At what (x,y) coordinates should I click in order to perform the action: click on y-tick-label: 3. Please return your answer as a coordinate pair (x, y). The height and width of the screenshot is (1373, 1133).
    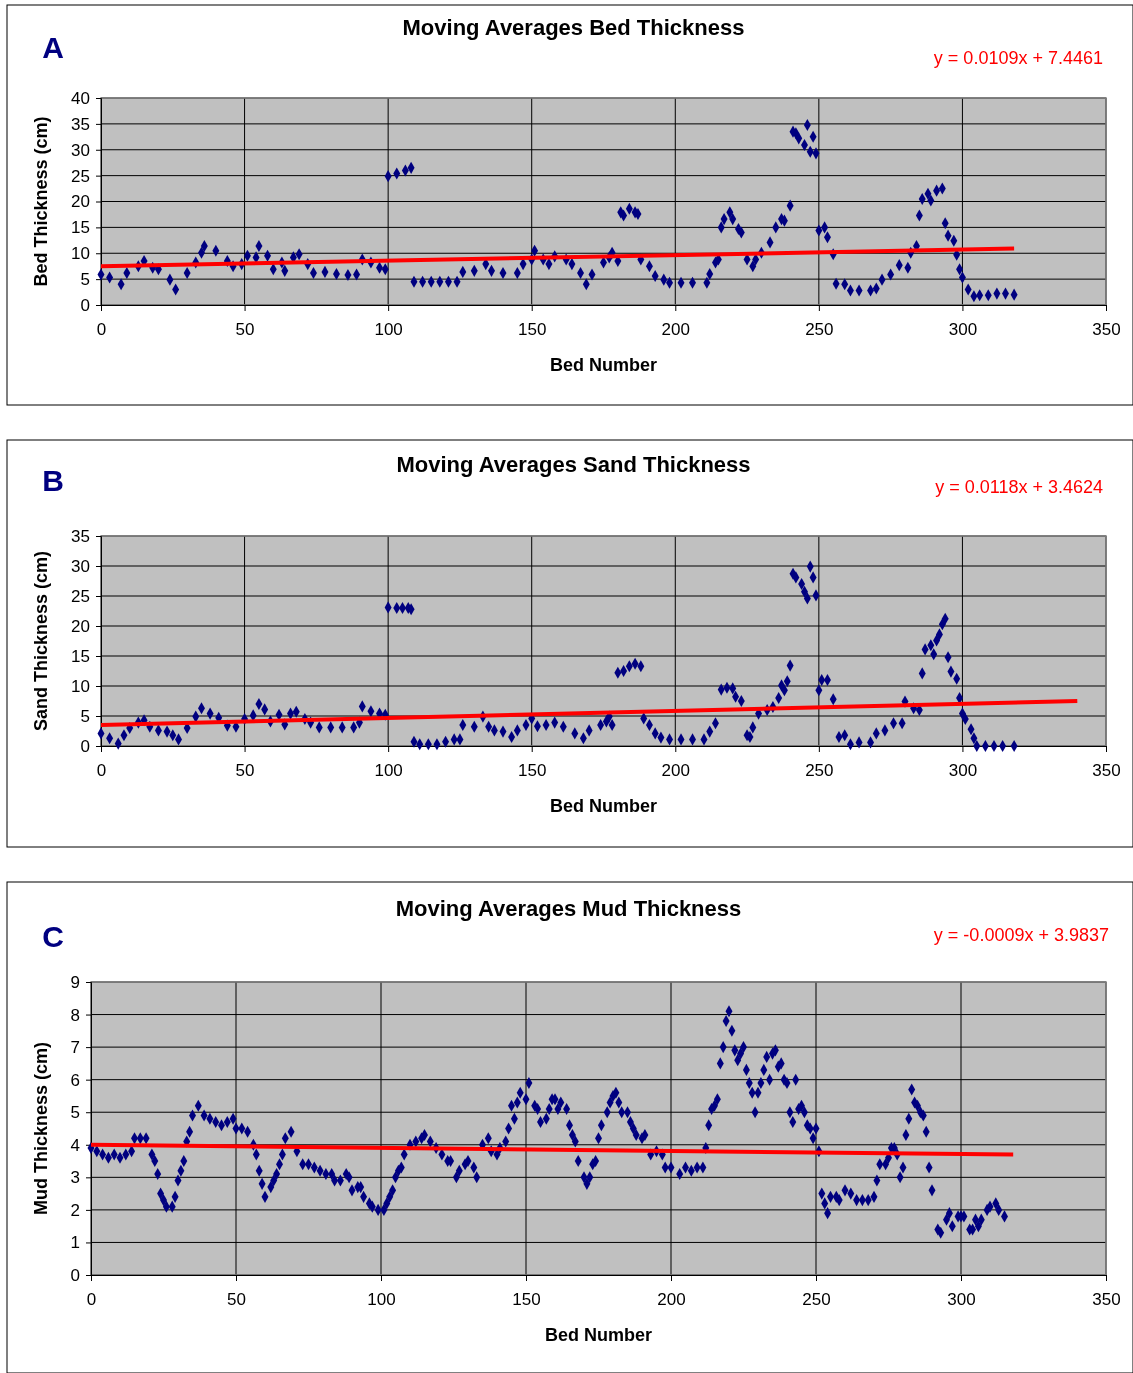
    Looking at the image, I should click on (75, 1178).